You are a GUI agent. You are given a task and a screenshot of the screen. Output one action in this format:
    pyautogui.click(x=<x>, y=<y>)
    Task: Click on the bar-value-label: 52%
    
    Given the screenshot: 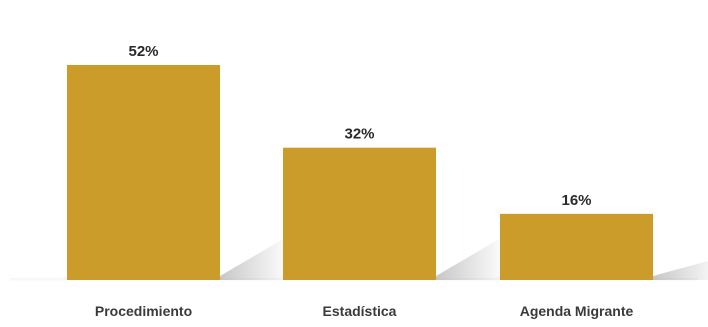 What is the action you would take?
    pyautogui.click(x=143, y=51)
    